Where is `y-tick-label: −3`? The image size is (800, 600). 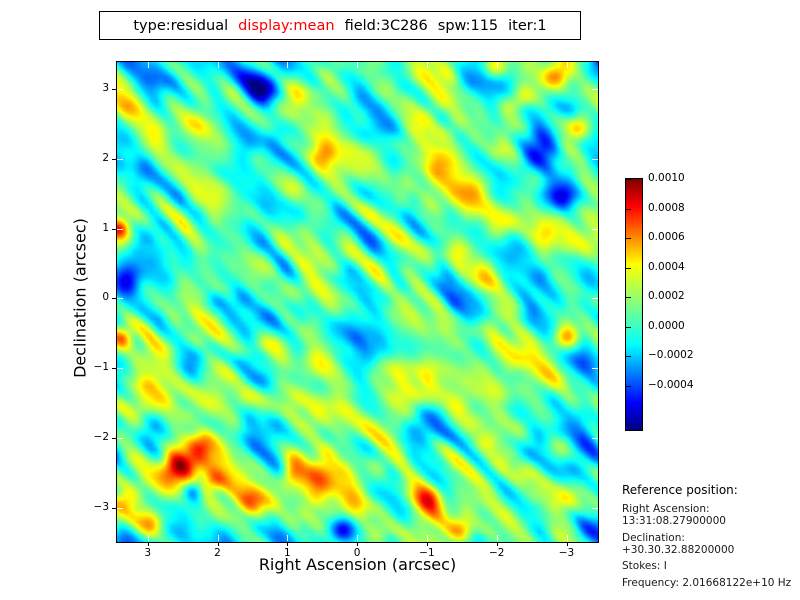 y-tick-label: −3 is located at coordinates (101, 506).